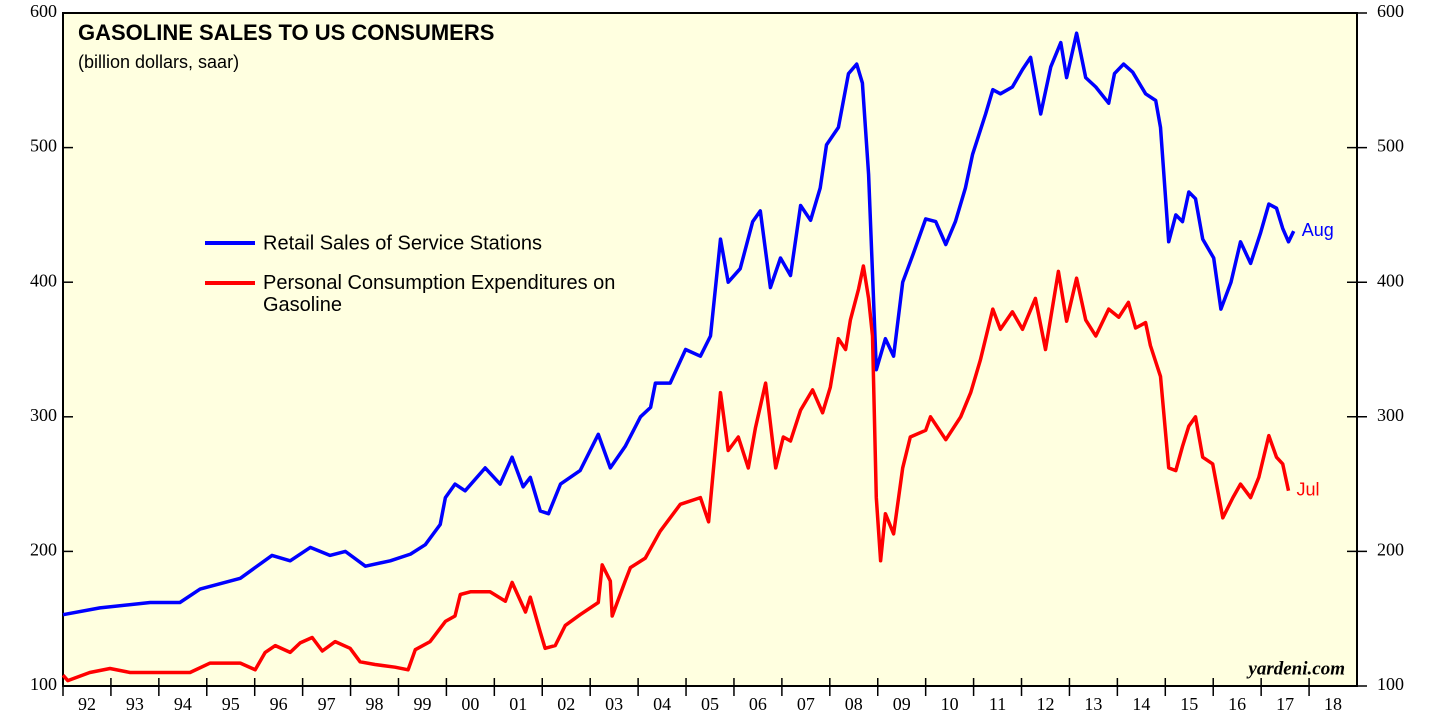  Describe the element at coordinates (1093, 704) in the screenshot. I see `x-tick-label: 13` at that location.